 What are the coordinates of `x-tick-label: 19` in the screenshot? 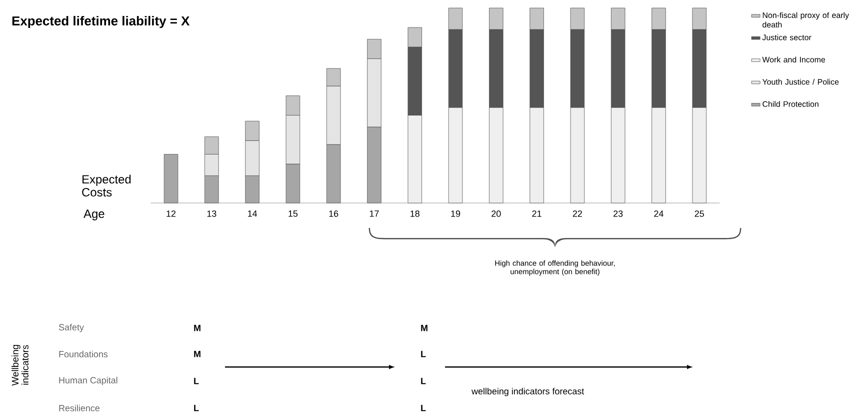 It's located at (455, 213).